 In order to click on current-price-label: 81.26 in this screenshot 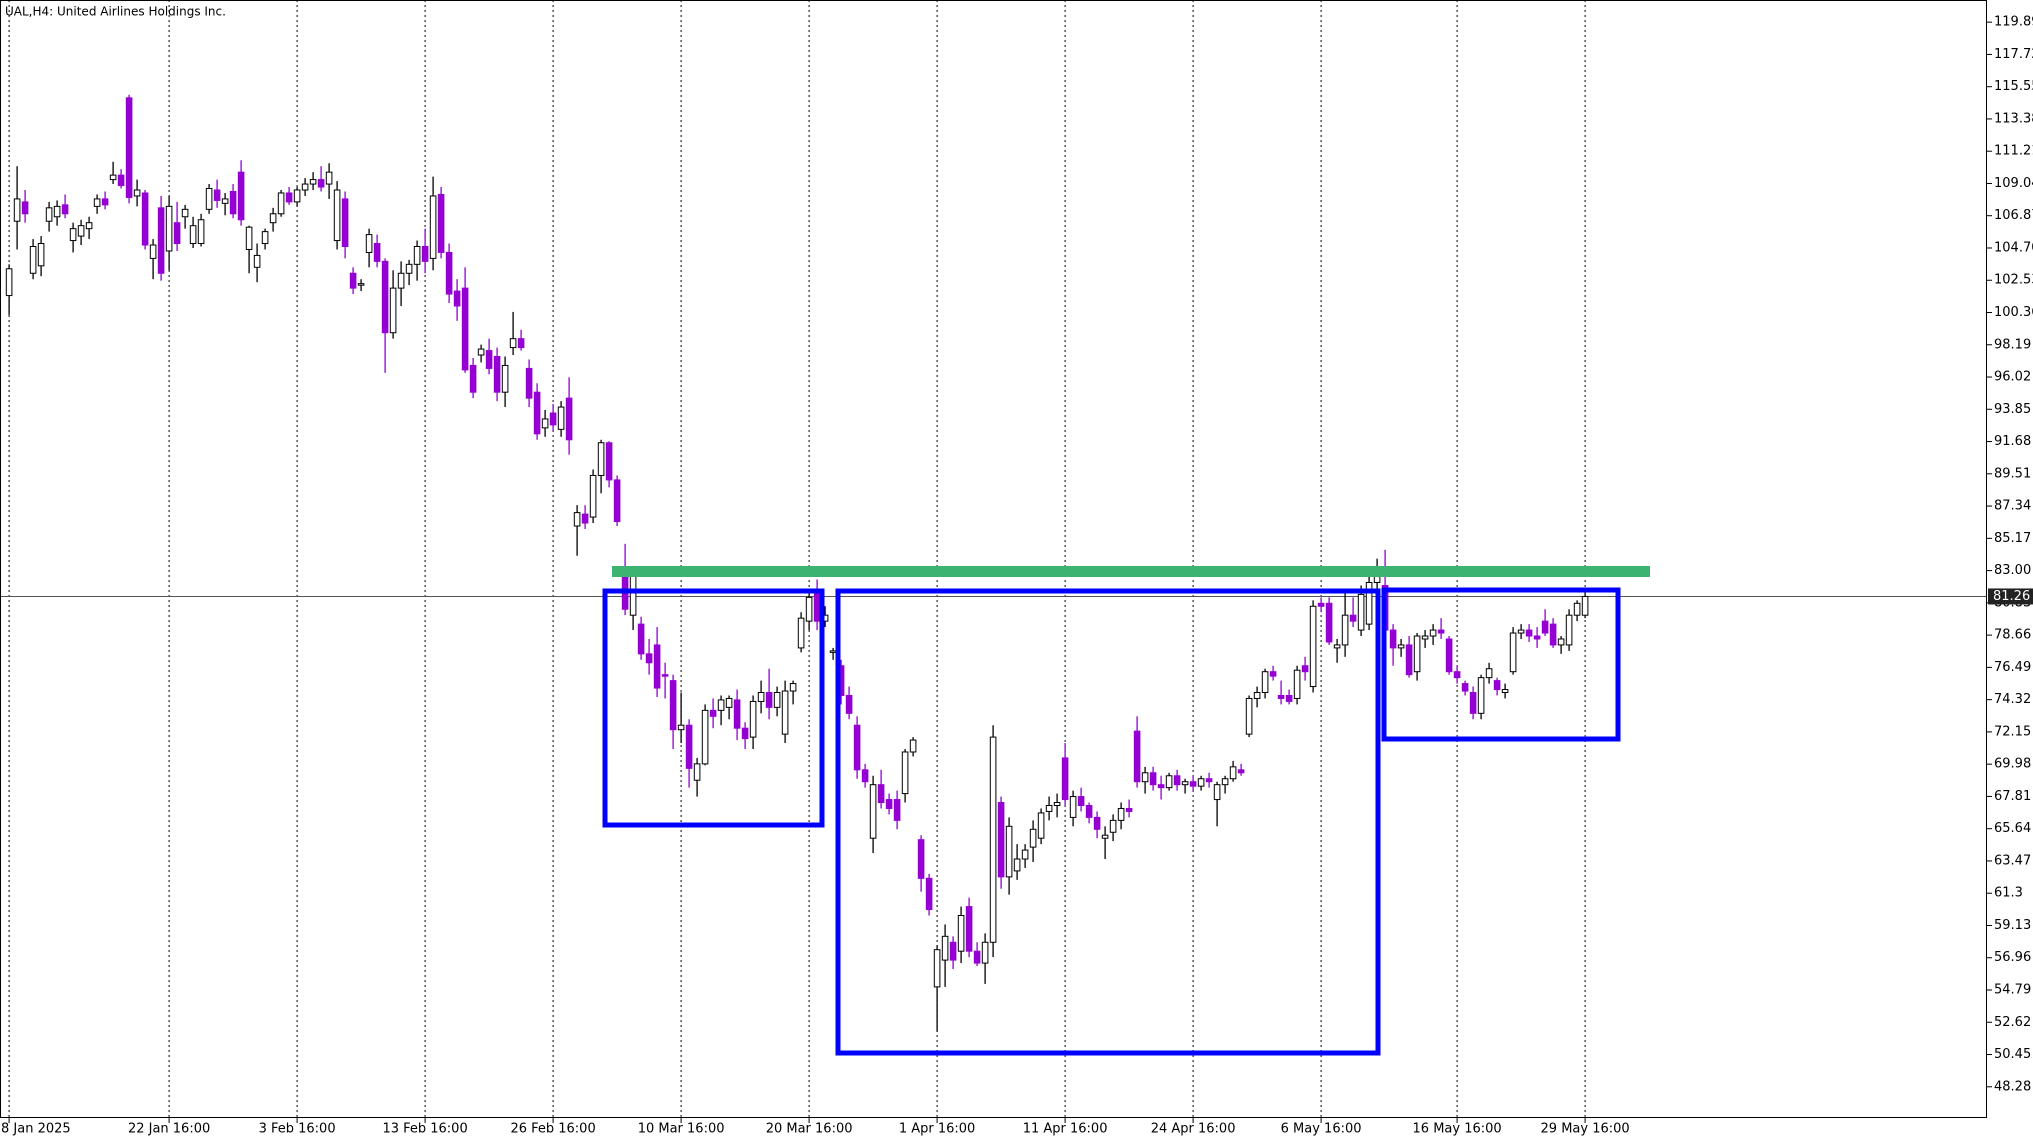, I will do `click(2011, 596)`.